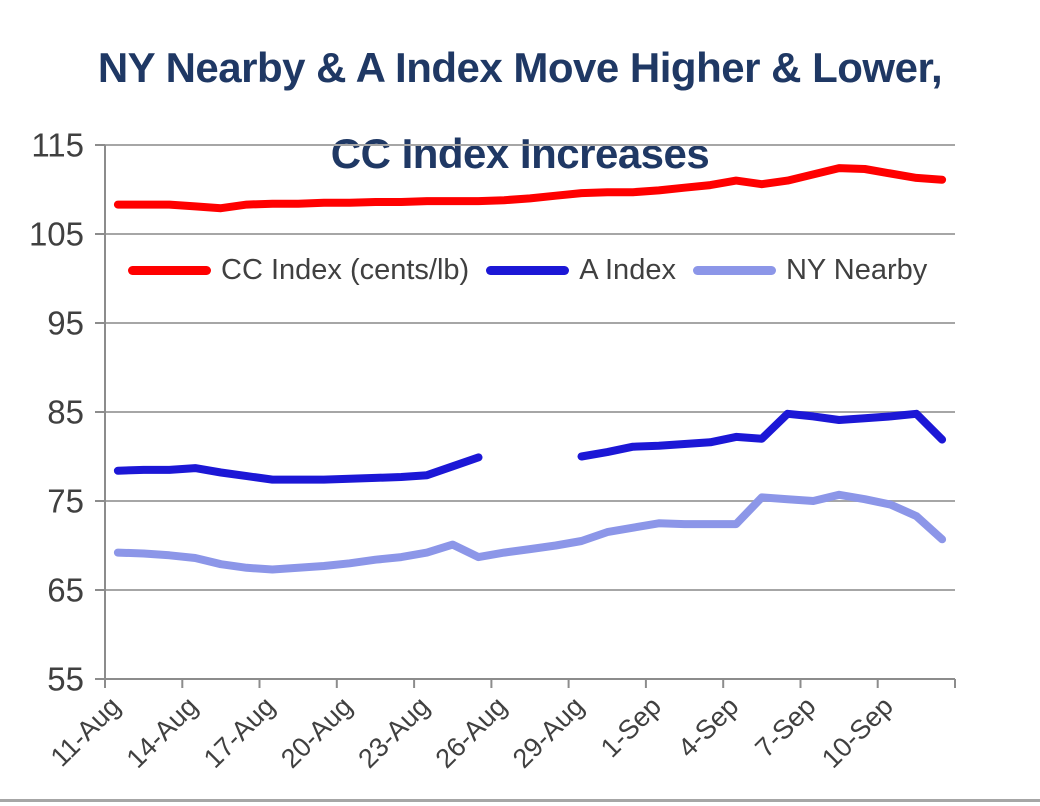 This screenshot has height=806, width=1040. Describe the element at coordinates (65, 323) in the screenshot. I see `y-axis-label: 95` at that location.